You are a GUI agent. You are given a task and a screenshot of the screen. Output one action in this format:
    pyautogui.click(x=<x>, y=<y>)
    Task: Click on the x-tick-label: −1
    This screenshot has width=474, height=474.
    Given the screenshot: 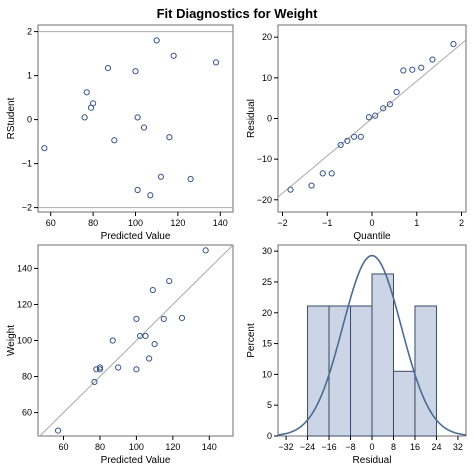 What is the action you would take?
    pyautogui.click(x=327, y=223)
    